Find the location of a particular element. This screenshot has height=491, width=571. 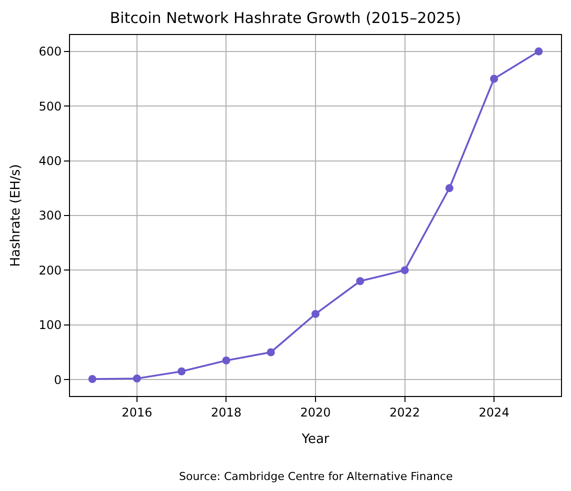

chart-title: Bitcoin Network Hashrate Growth (2015–2025) is located at coordinates (286, 17).